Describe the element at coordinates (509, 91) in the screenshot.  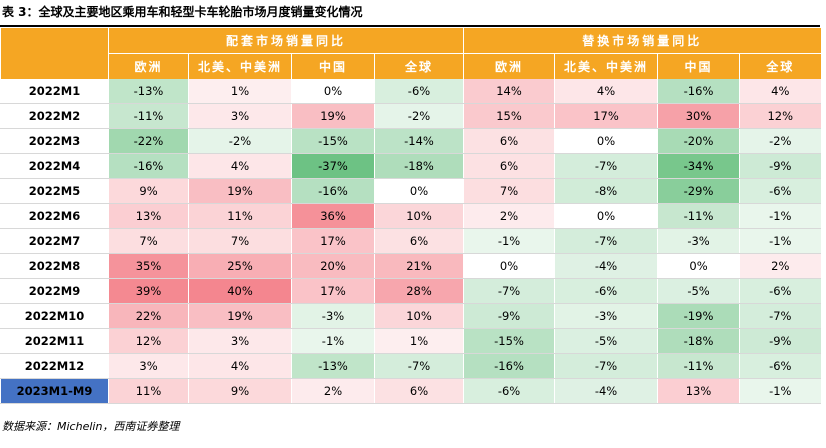
I see `cell-rep-europe: 14%` at that location.